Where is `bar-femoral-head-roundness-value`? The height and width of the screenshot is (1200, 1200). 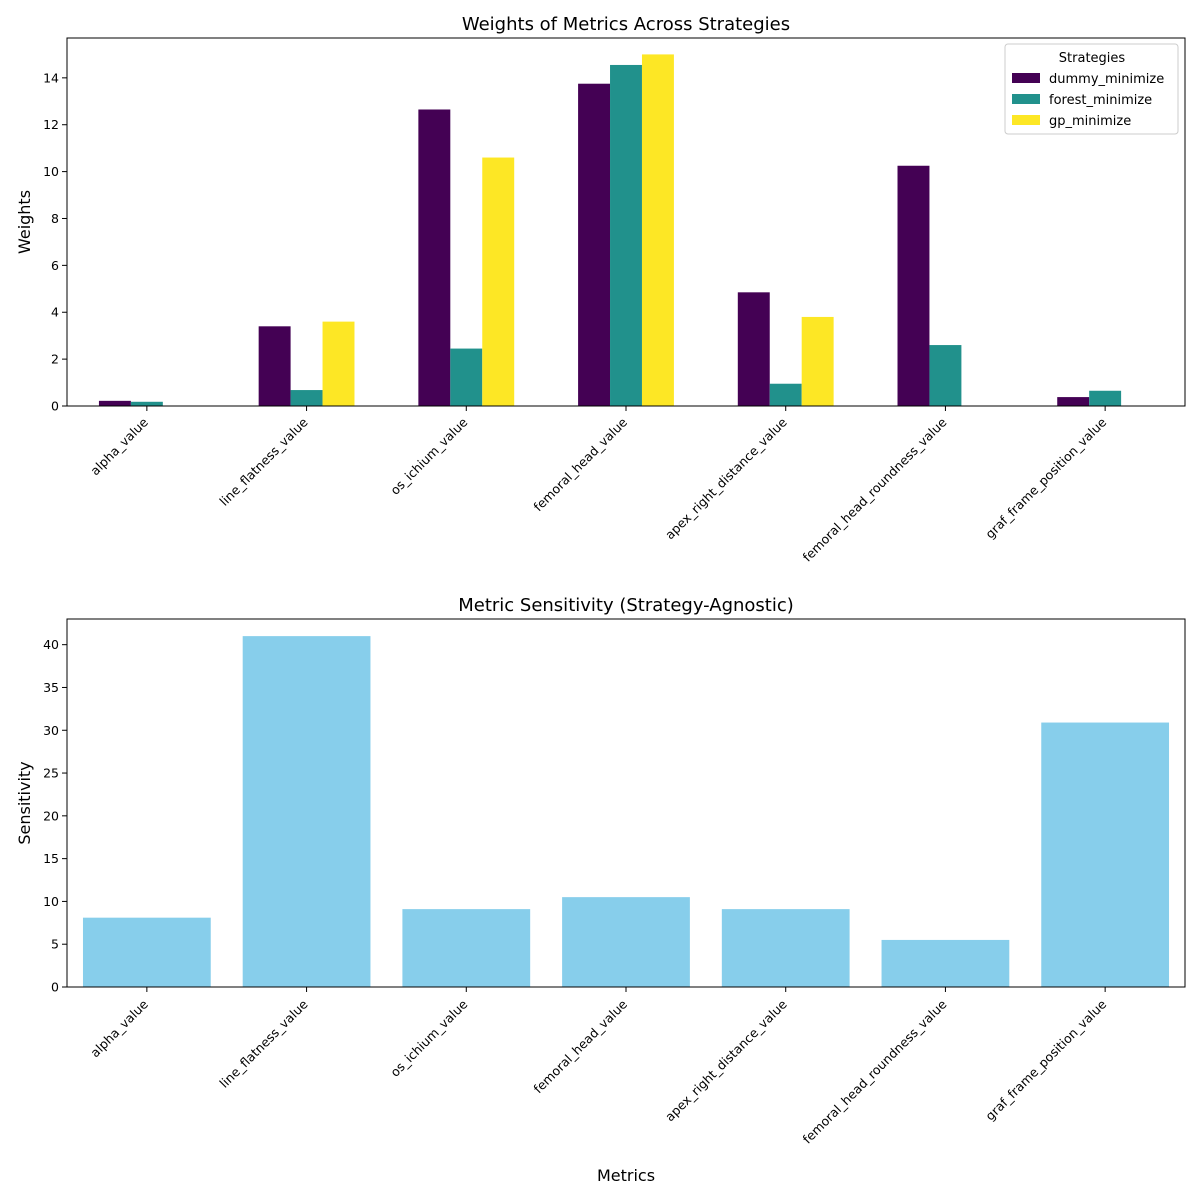 bar-femoral-head-roundness-value is located at coordinates (945, 963).